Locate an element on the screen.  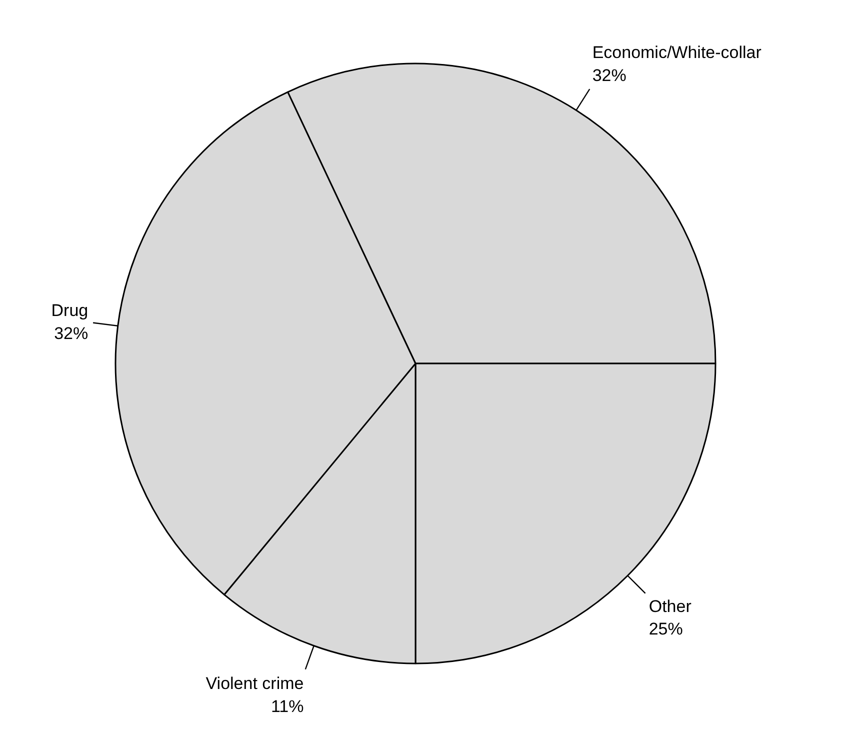
slice-label: Drug is located at coordinates (69, 310).